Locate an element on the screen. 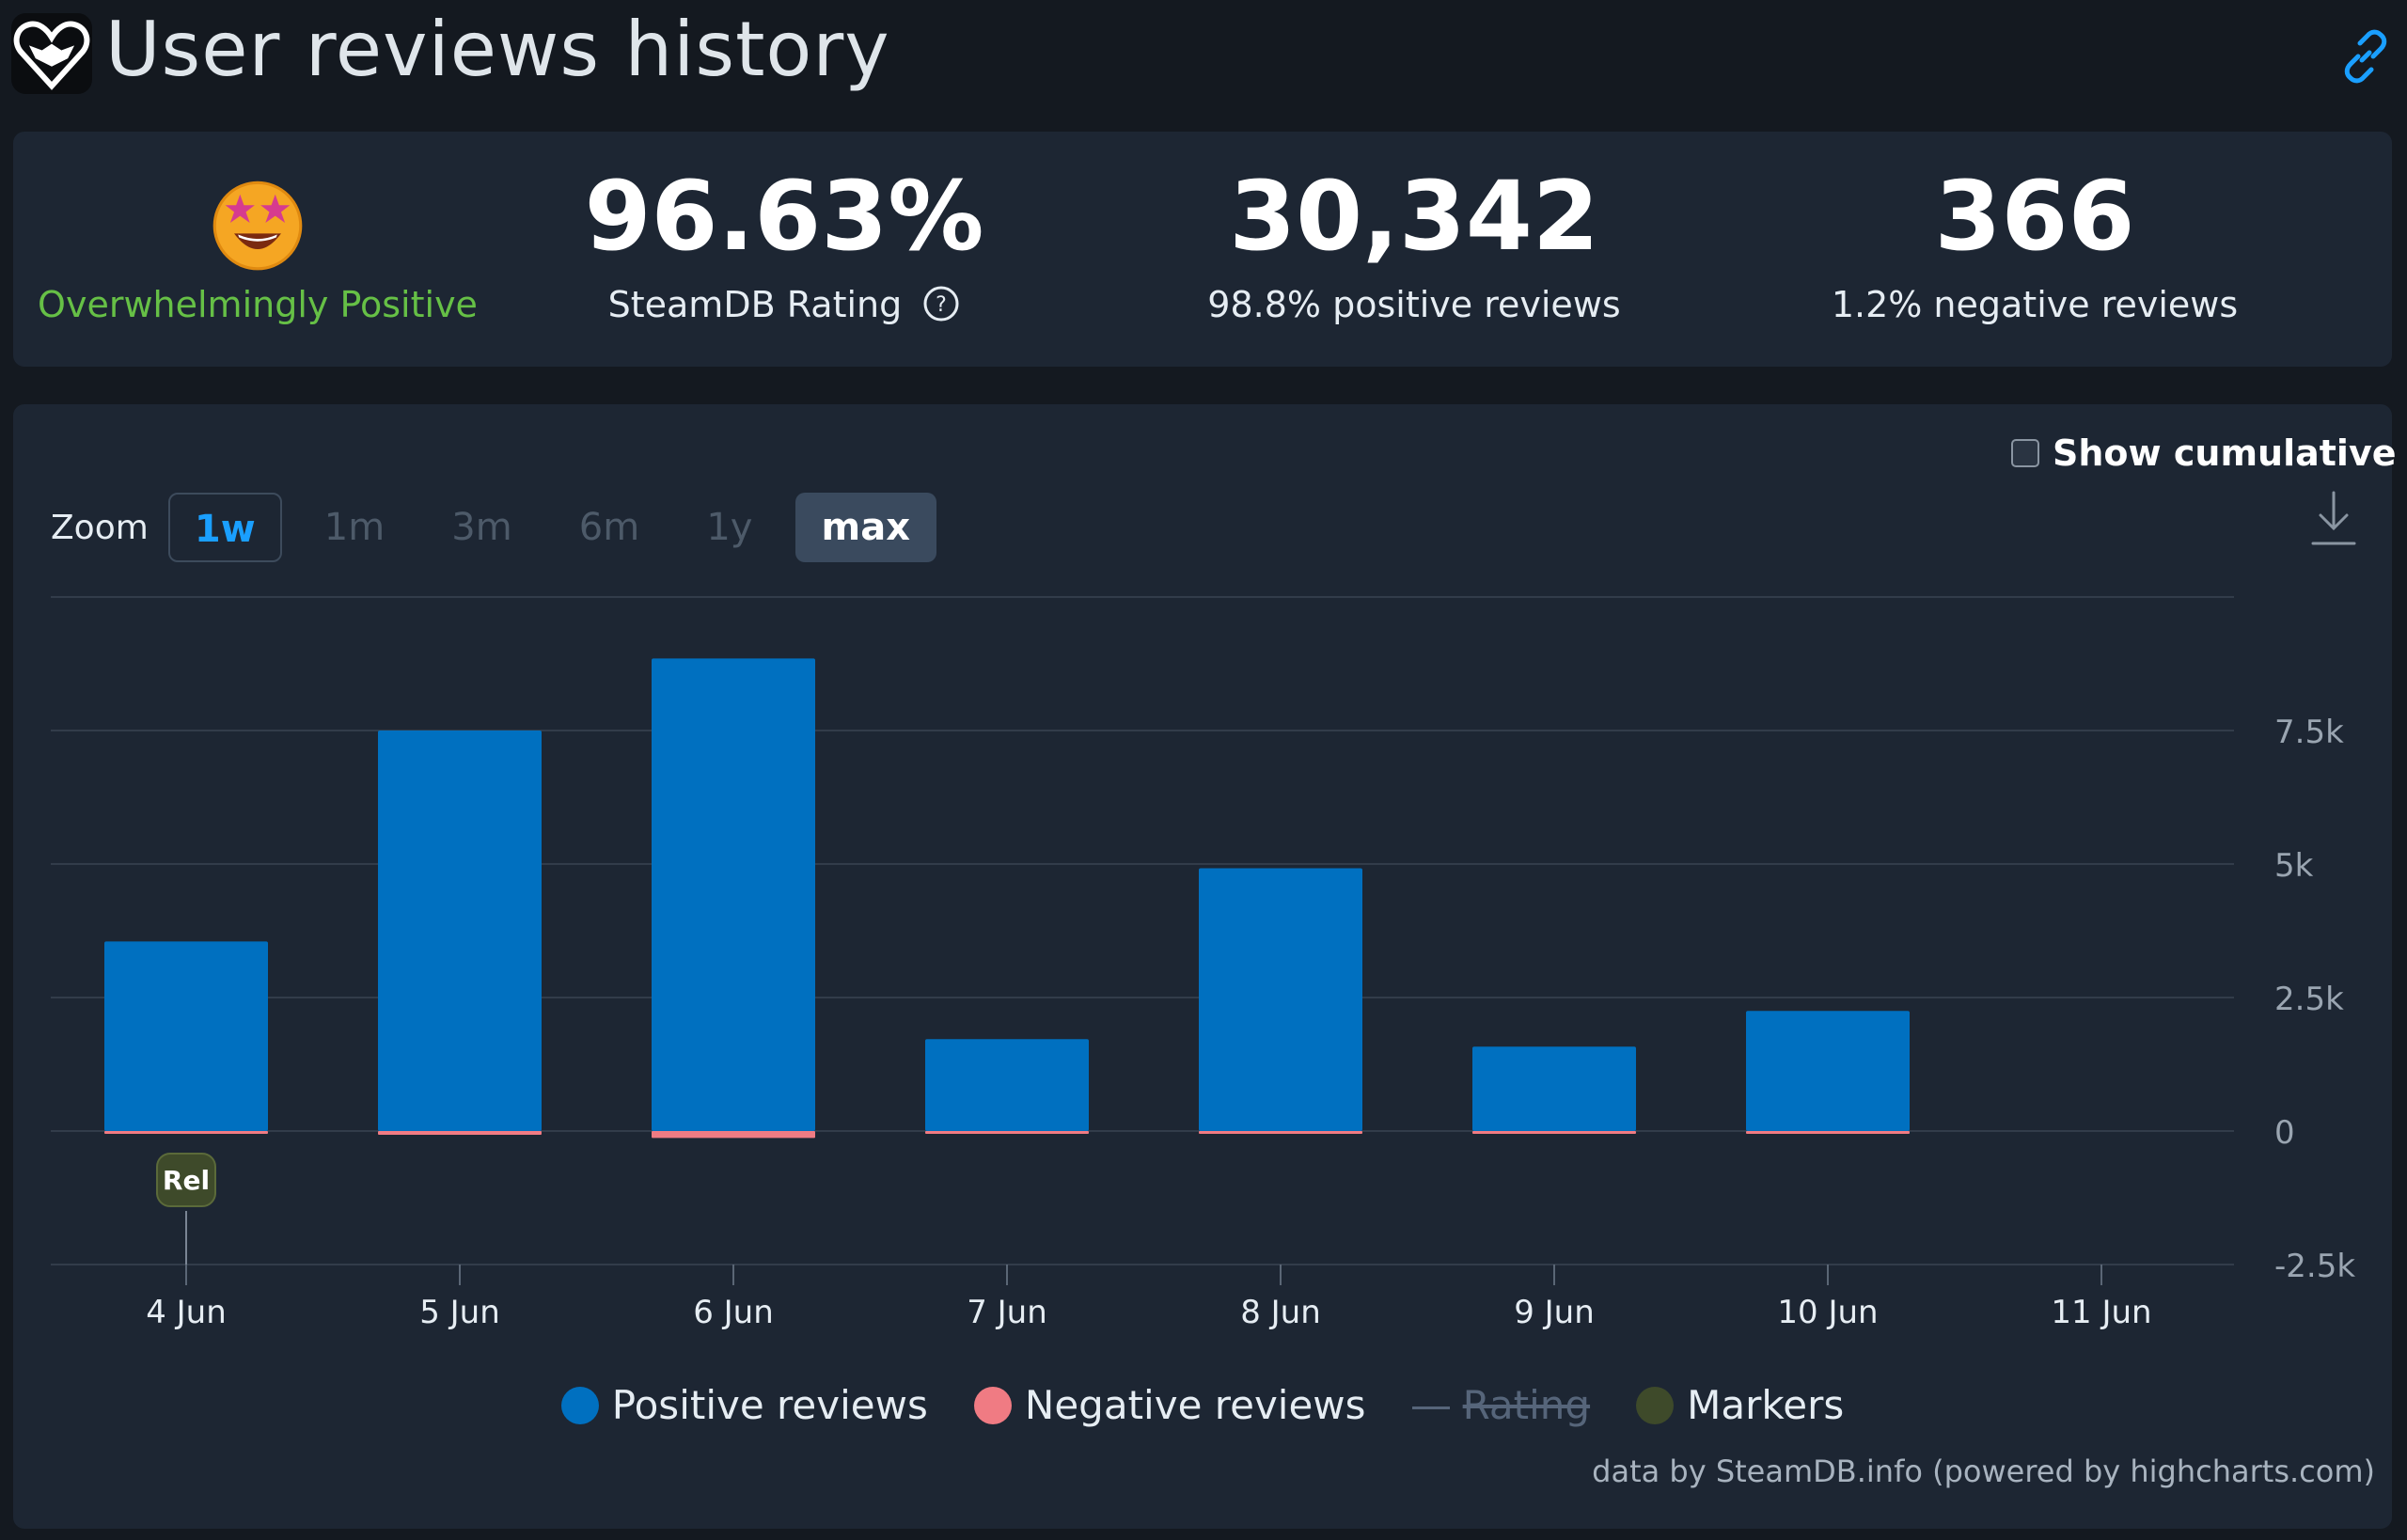 Image resolution: width=2407 pixels, height=1540 pixels. page-title: User reviews history is located at coordinates (497, 50).